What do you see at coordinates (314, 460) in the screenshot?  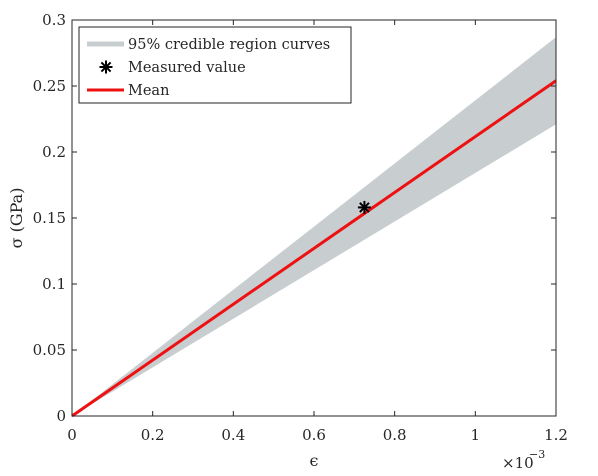 I see `x-axis-label: ϵ` at bounding box center [314, 460].